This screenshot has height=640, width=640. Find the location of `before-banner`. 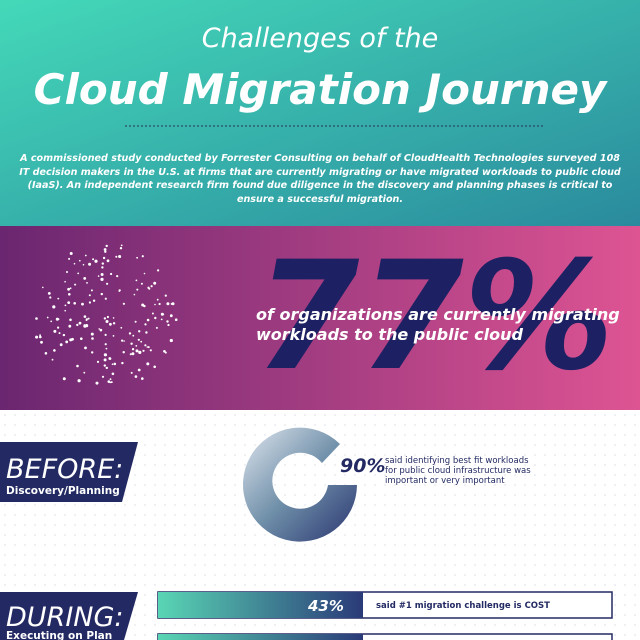

before-banner is located at coordinates (69, 472).